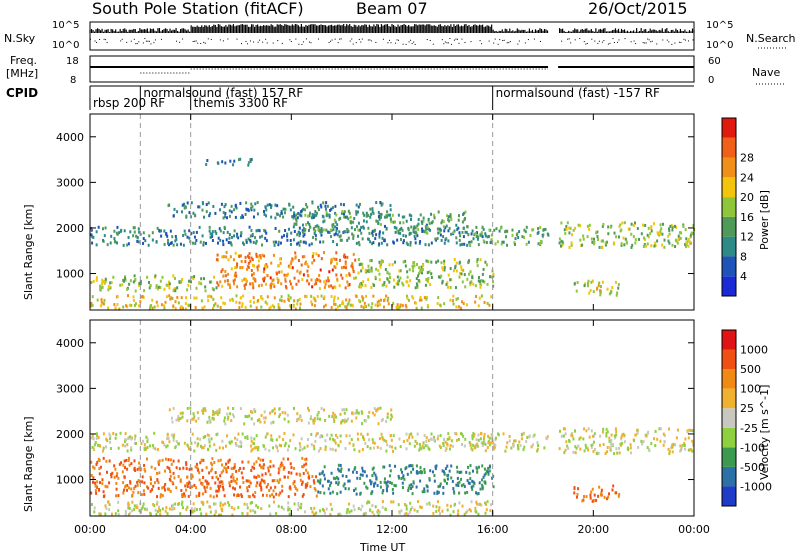 The image size is (800, 554). Describe the element at coordinates (729, 207) in the screenshot. I see `colorbar-swatch` at that location.